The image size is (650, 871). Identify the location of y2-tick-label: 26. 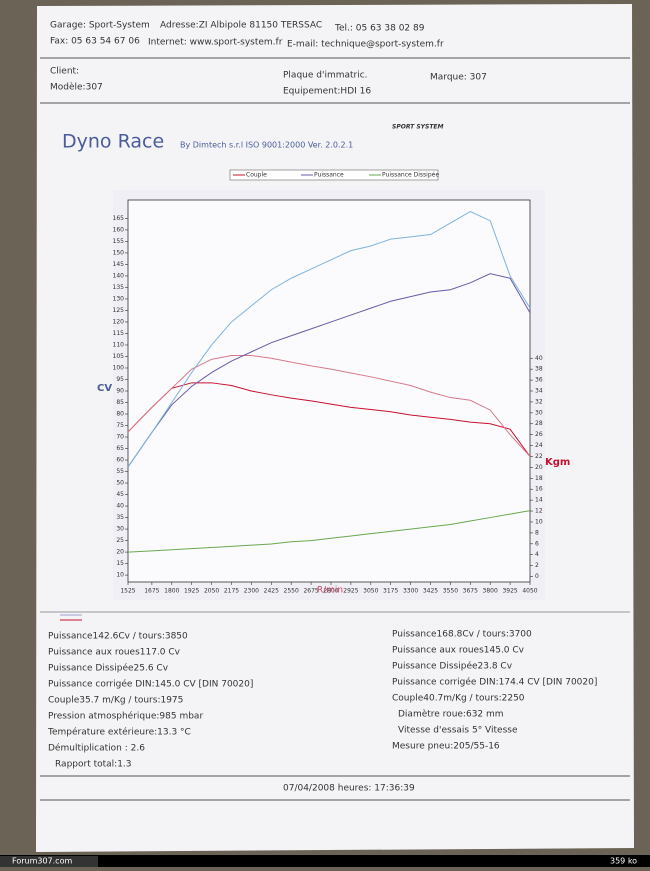
(539, 434).